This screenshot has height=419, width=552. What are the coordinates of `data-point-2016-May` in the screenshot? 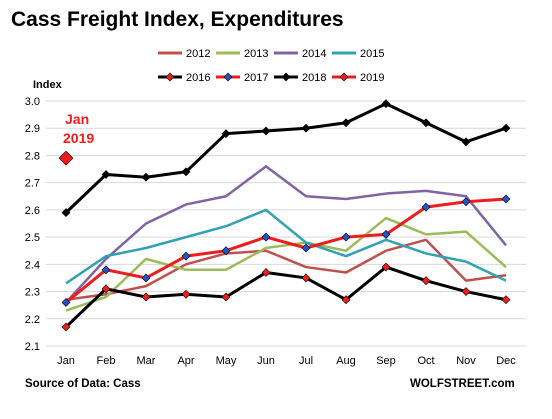 It's located at (226, 297).